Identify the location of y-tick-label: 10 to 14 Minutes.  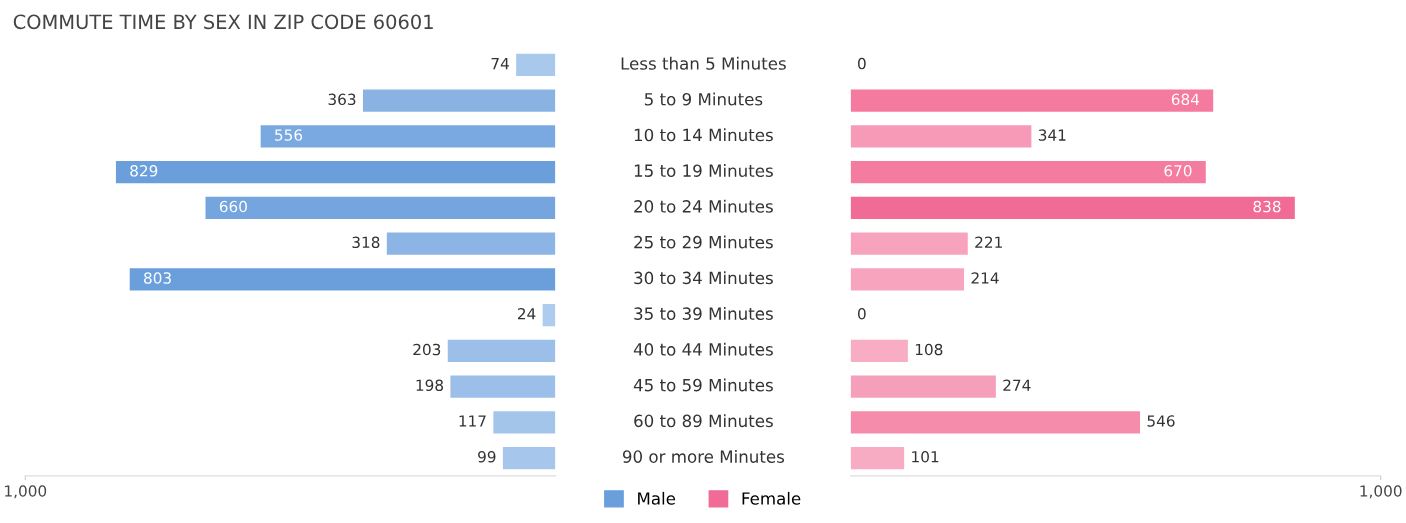
(703, 135).